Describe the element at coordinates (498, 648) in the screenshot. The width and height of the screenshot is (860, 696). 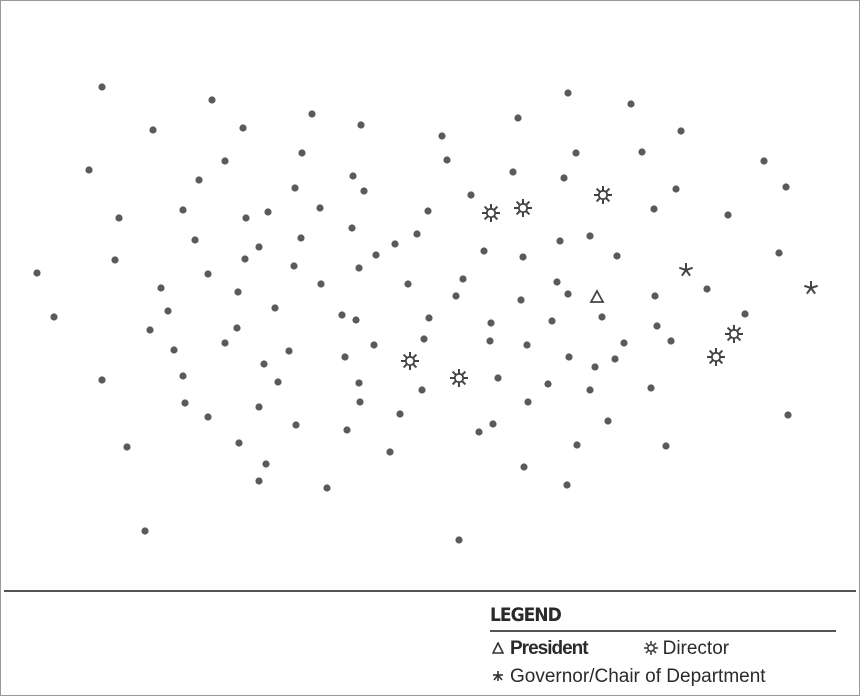
I see `triangle-icon` at that location.